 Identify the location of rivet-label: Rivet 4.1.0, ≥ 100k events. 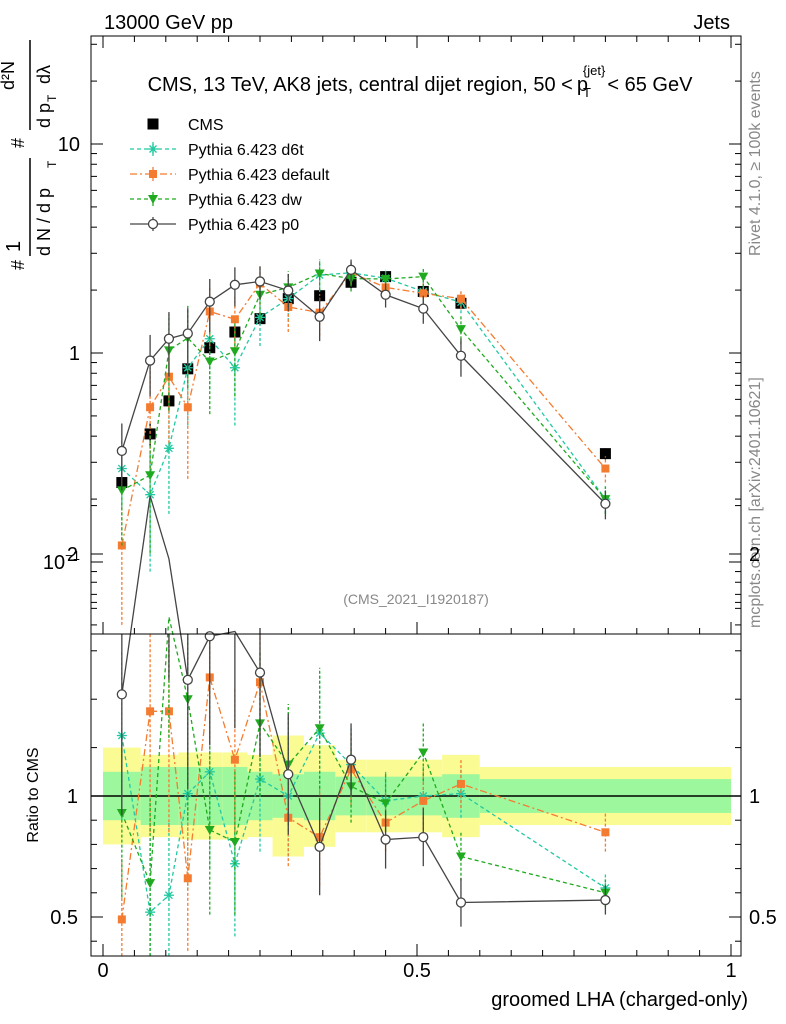
(755, 163).